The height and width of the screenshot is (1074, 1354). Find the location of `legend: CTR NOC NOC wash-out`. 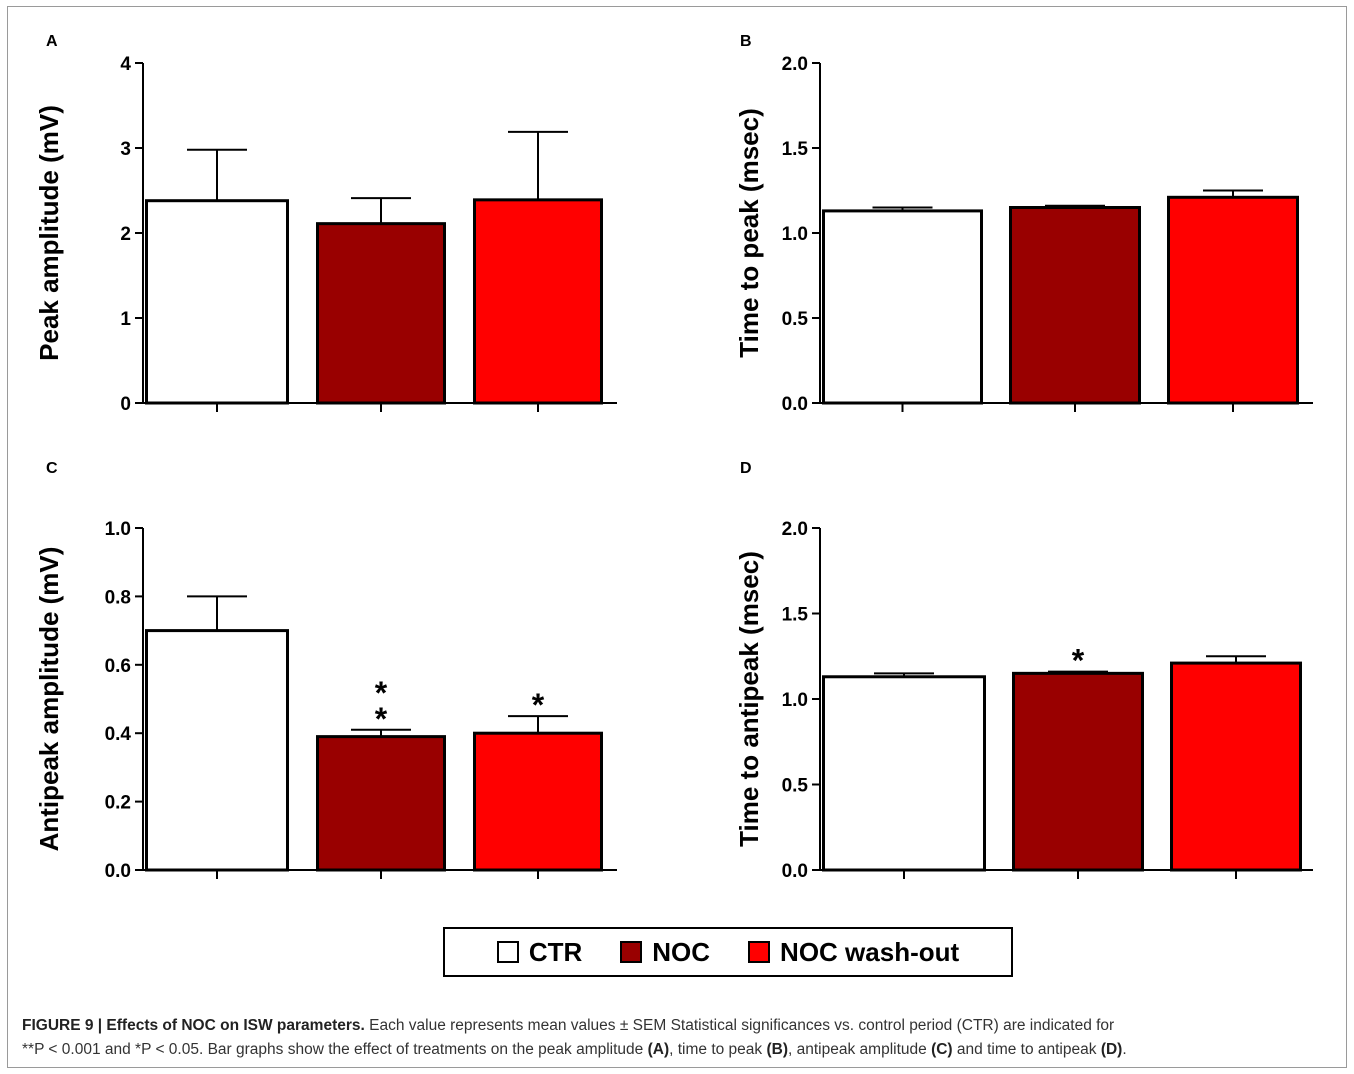

legend: CTR NOC NOC wash-out is located at coordinates (728, 952).